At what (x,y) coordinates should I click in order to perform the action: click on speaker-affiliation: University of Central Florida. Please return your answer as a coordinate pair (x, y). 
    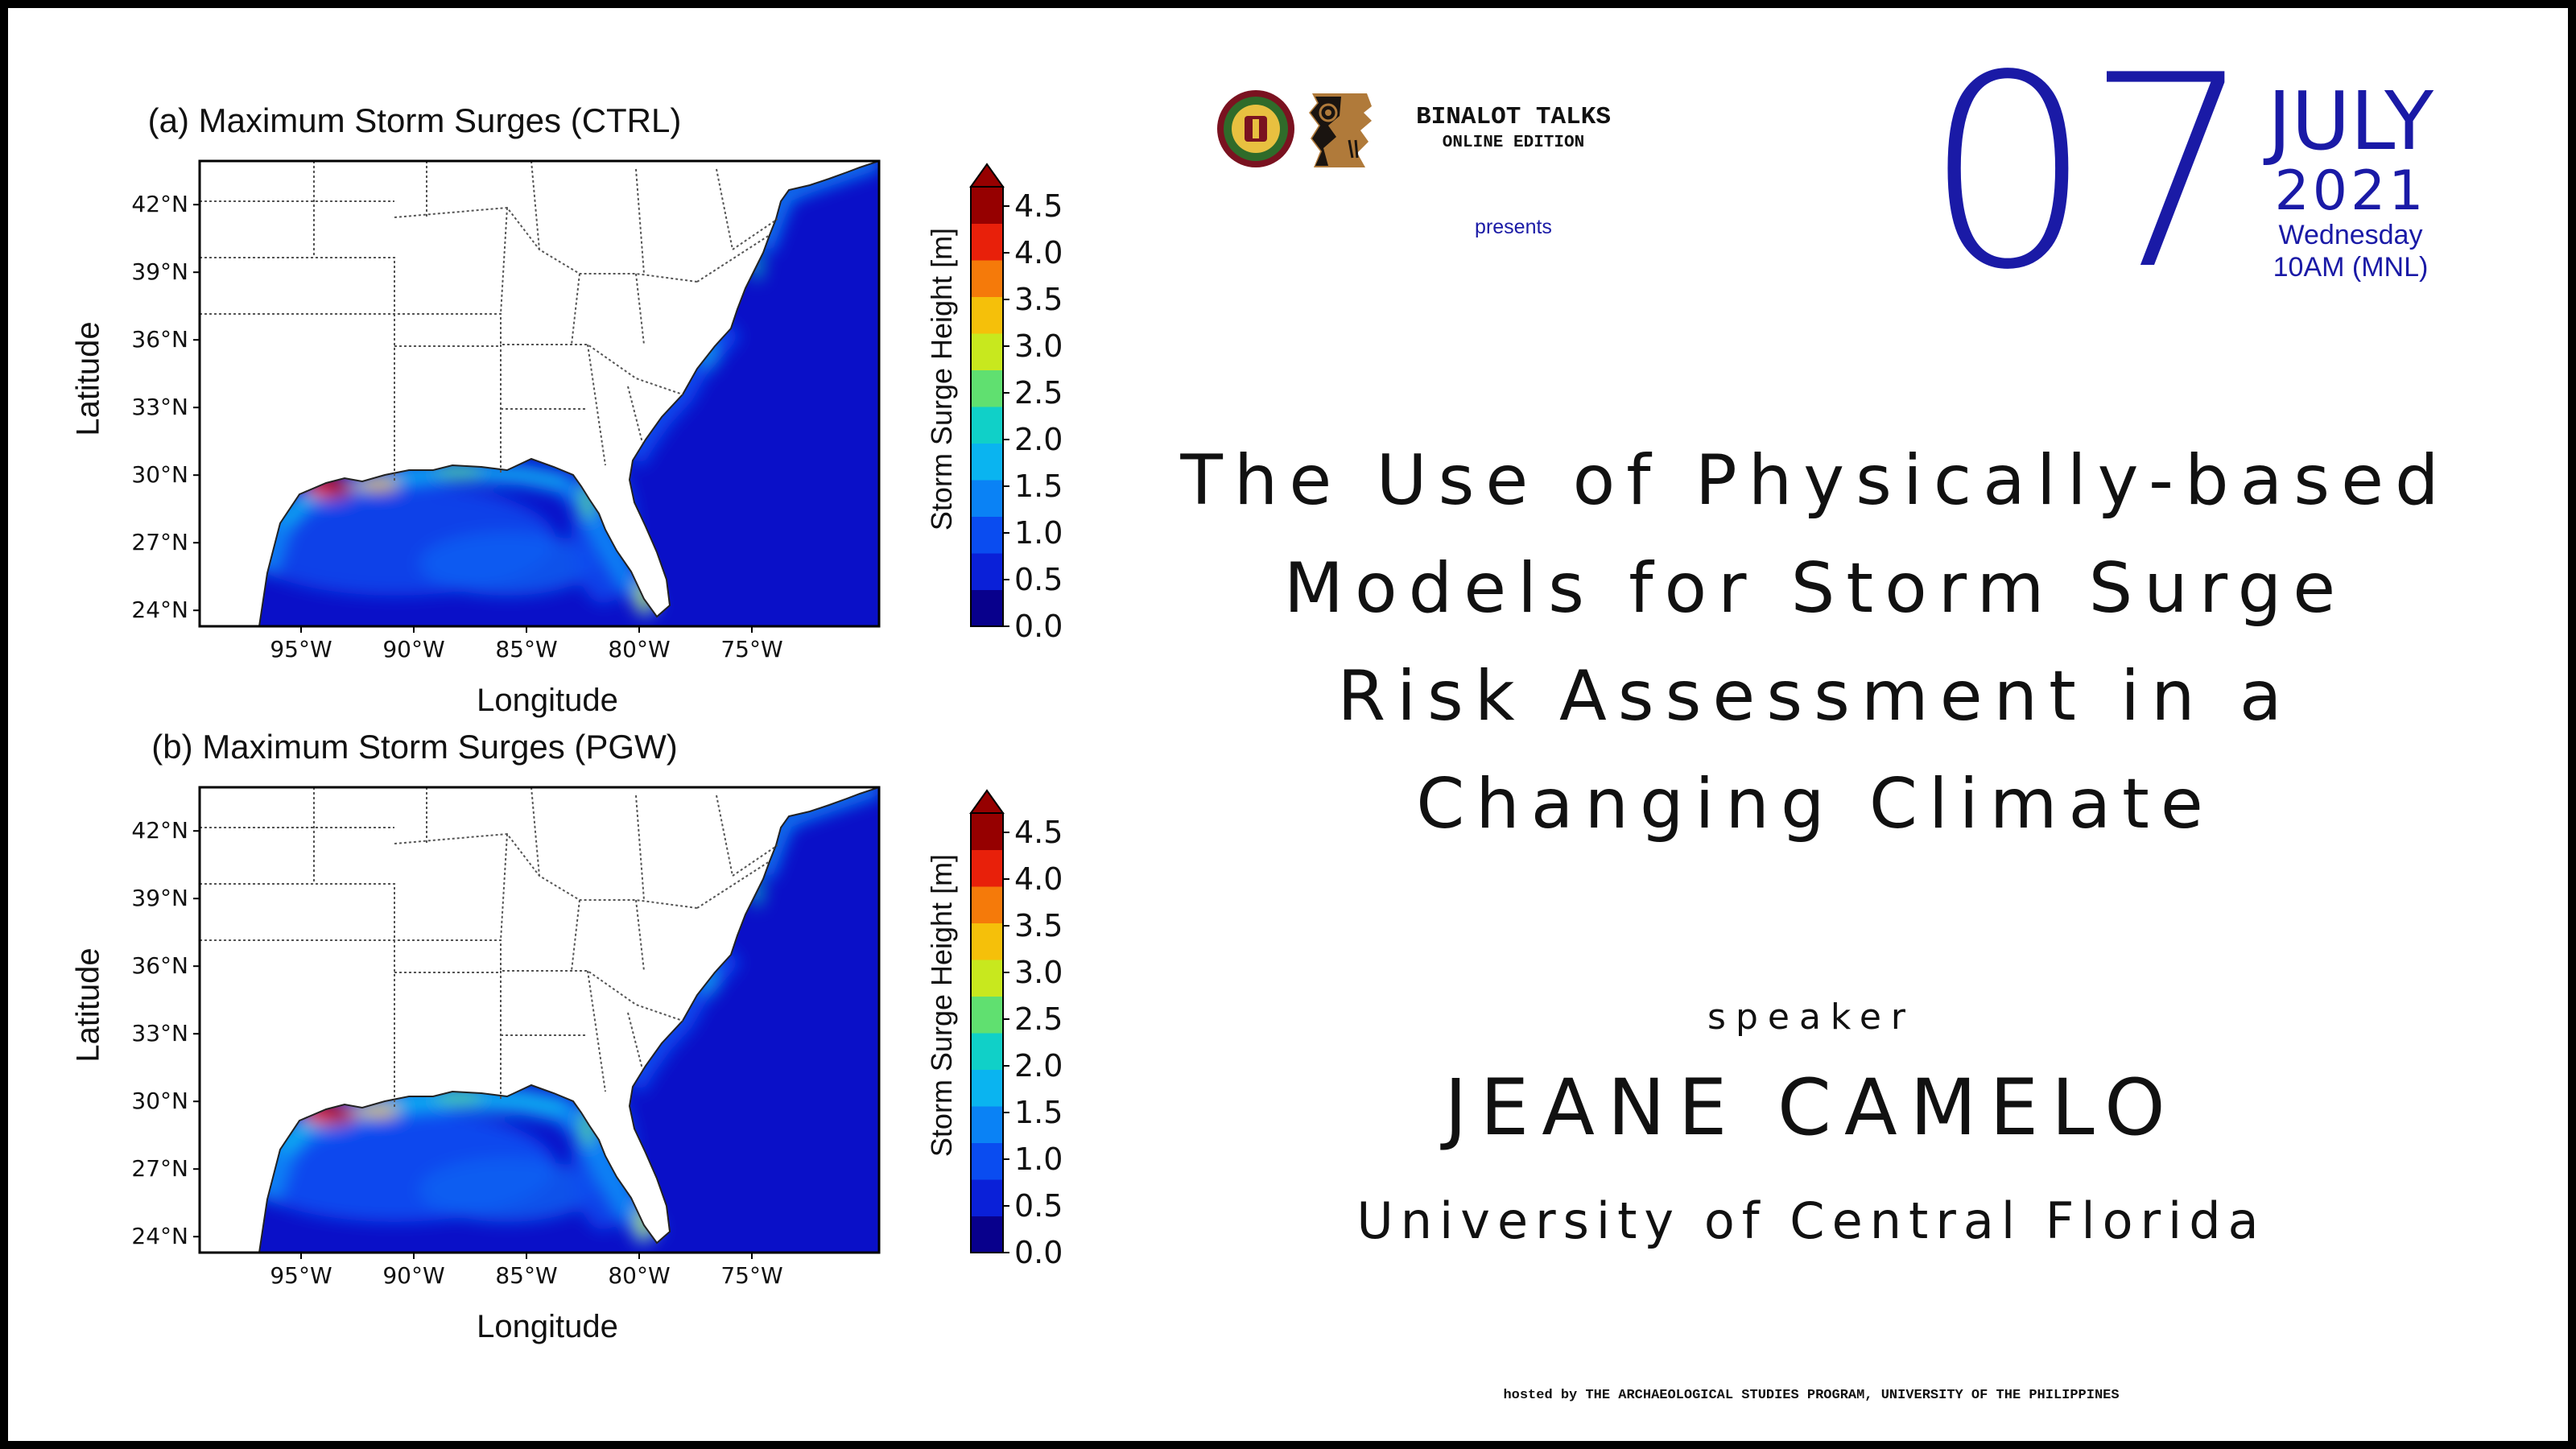
    Looking at the image, I should click on (1811, 1220).